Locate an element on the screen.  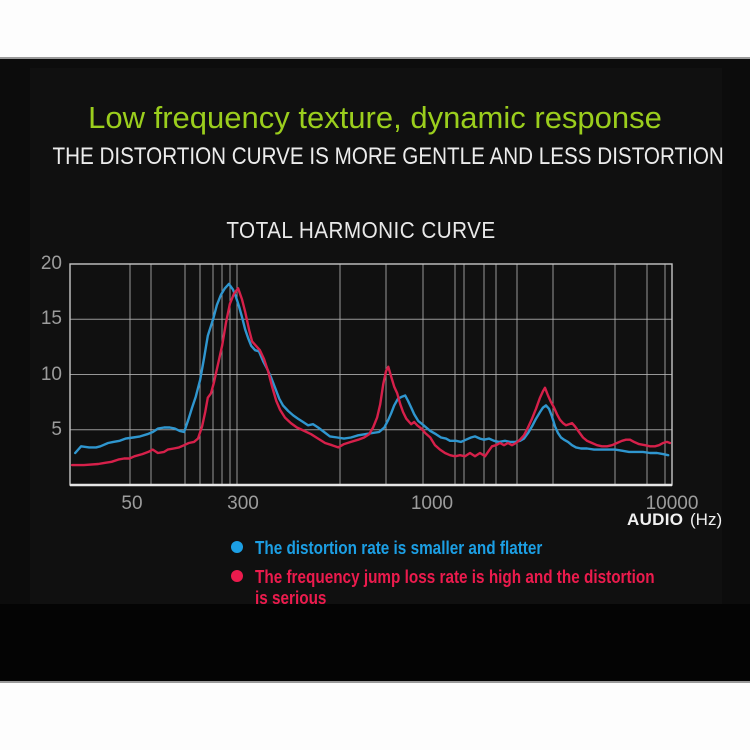
y-tick-label: 10 is located at coordinates (51, 374).